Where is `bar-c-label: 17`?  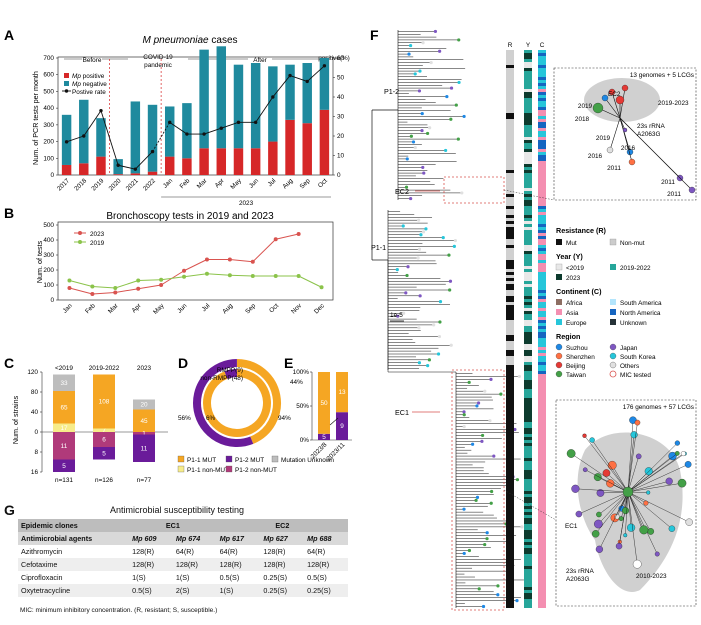 bar-c-label: 17 is located at coordinates (64, 428).